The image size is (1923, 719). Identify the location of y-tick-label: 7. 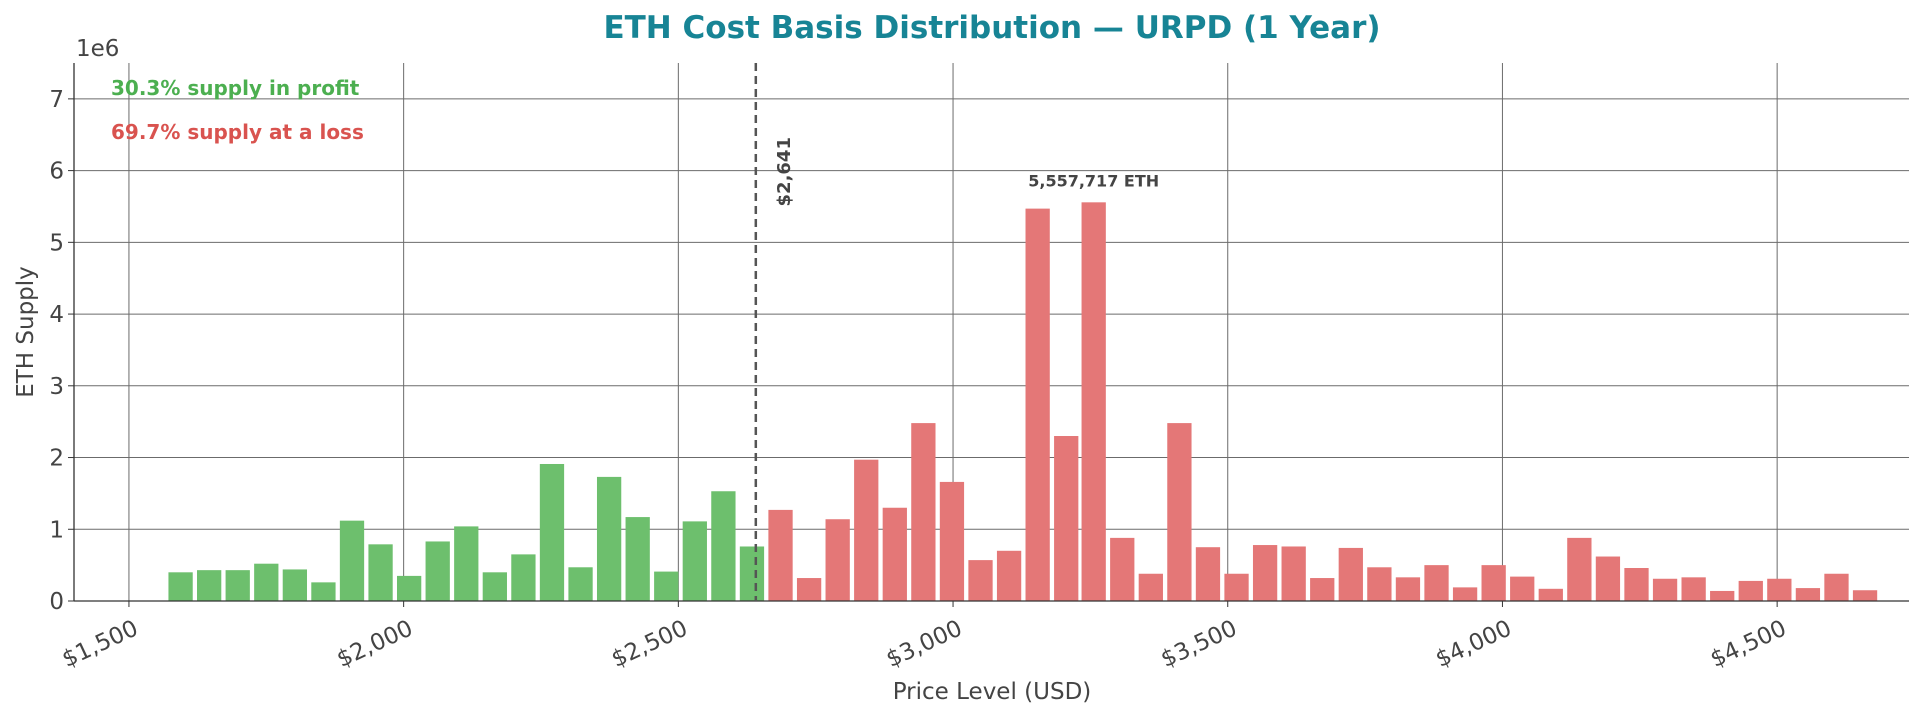
(56, 100).